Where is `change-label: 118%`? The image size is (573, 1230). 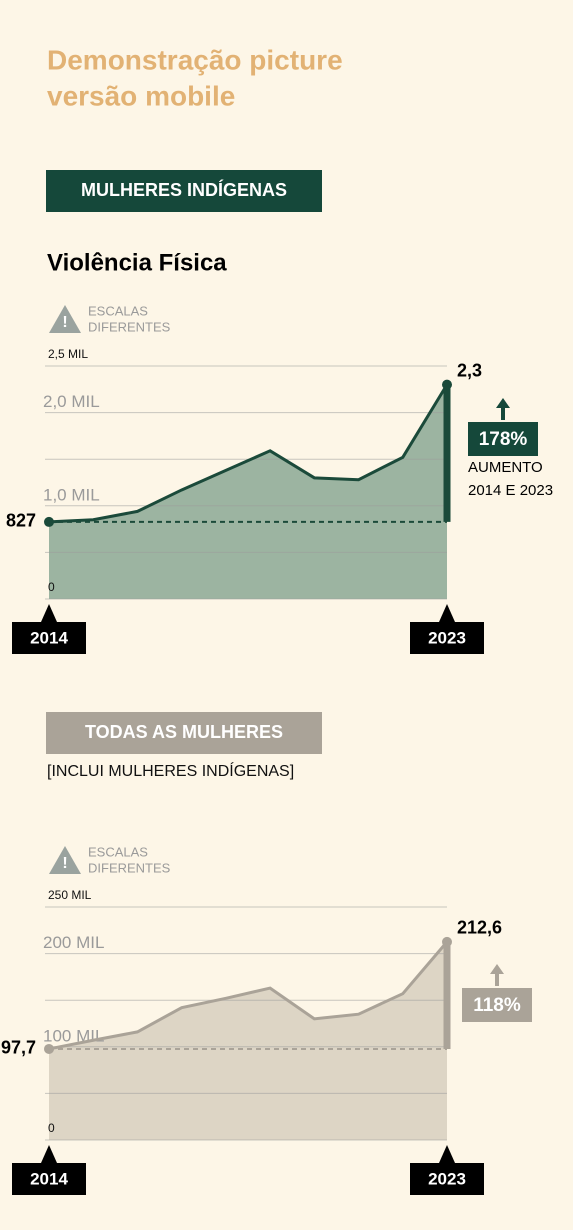 change-label: 118% is located at coordinates (497, 1005).